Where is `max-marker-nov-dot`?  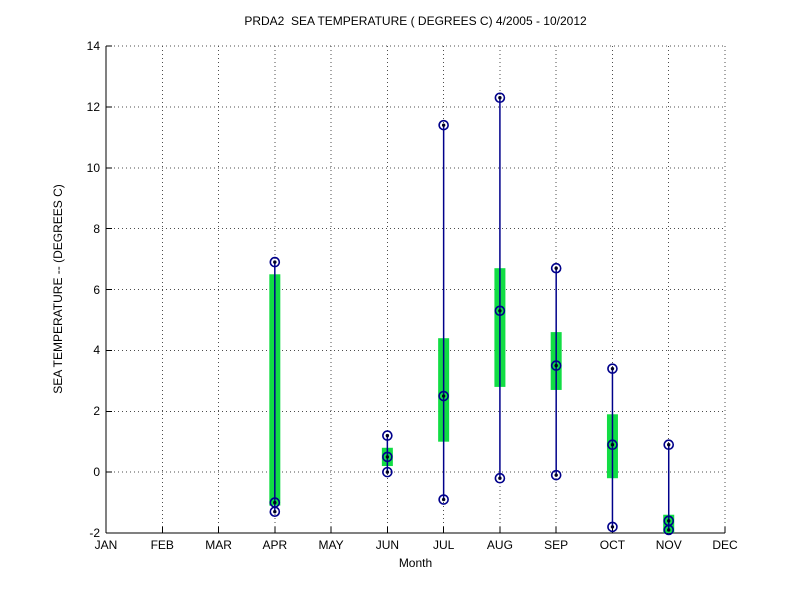
max-marker-nov-dot is located at coordinates (669, 445).